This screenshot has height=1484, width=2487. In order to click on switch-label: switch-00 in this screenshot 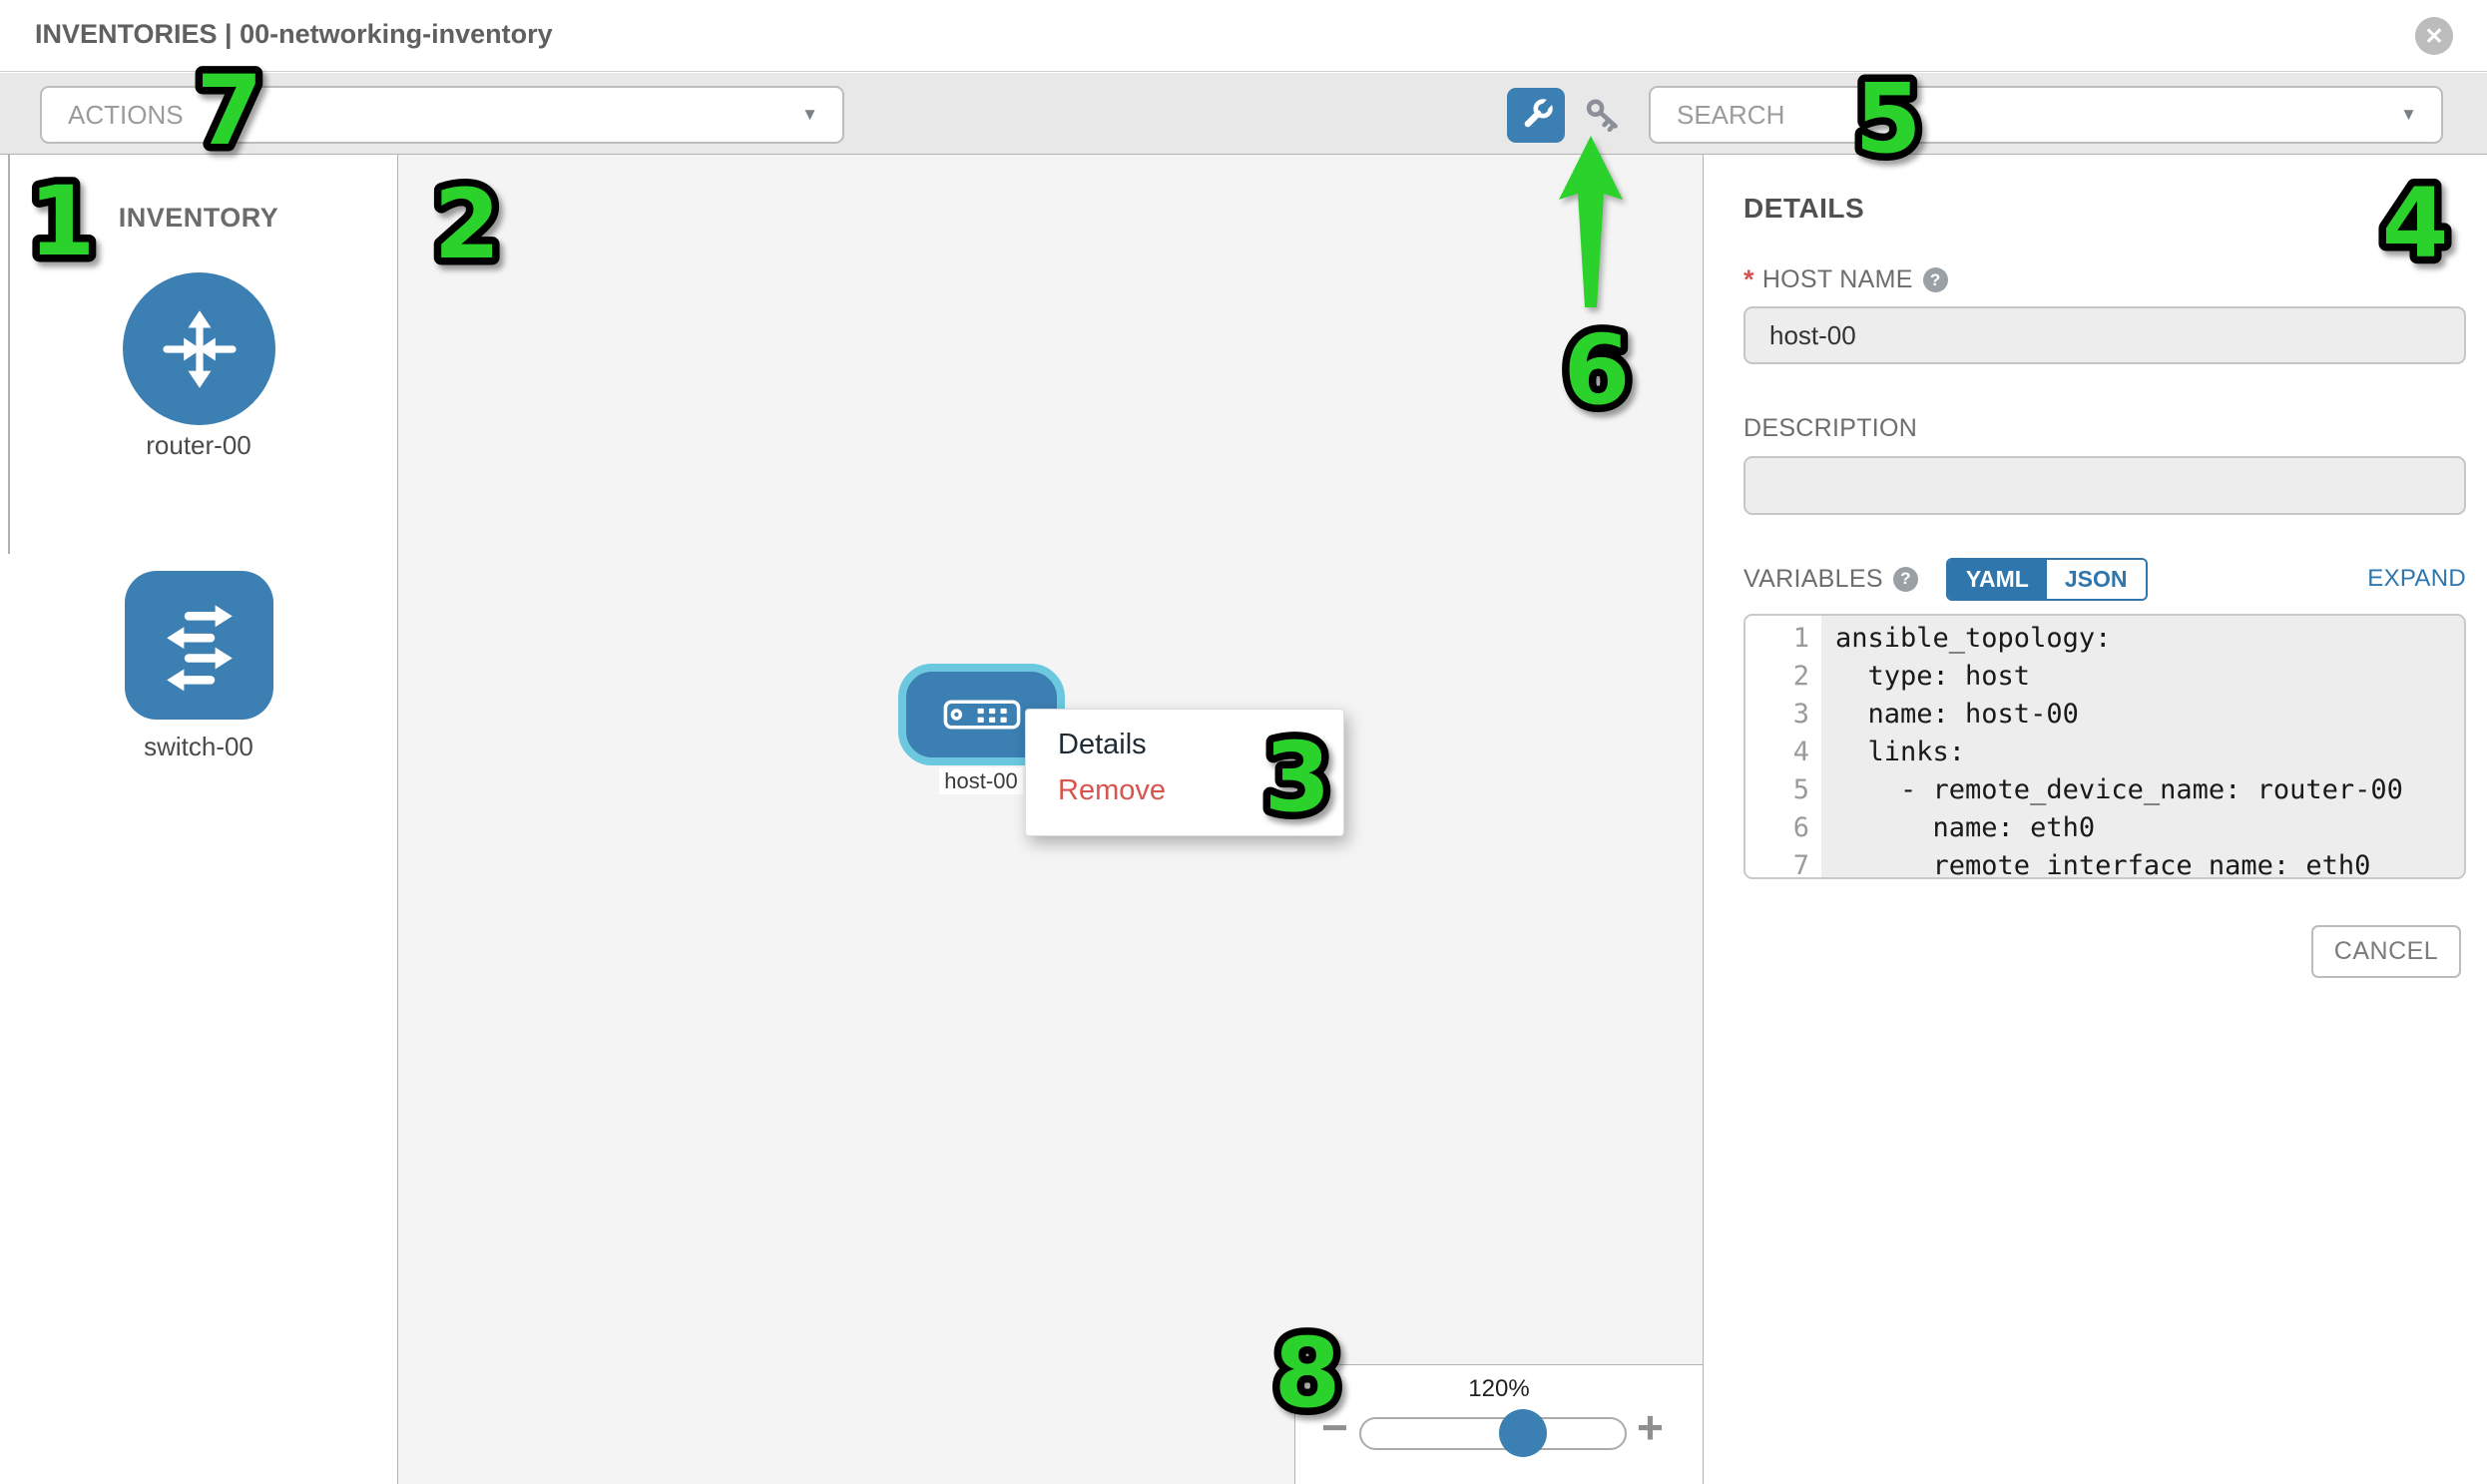, I will do `click(198, 746)`.